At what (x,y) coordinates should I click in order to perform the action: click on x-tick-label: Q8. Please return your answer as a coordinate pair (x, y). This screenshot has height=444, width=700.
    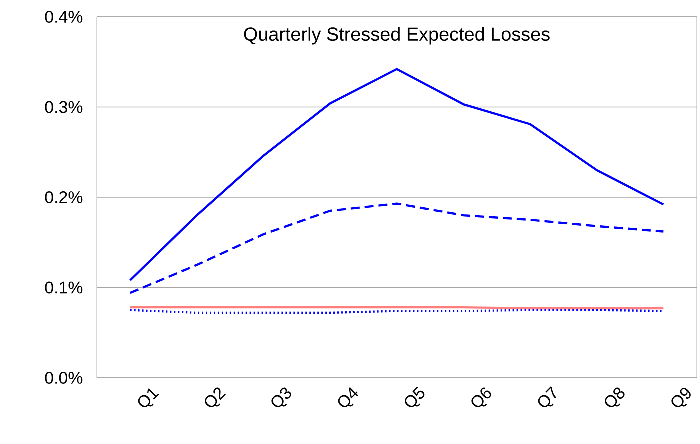
    Looking at the image, I should click on (615, 398).